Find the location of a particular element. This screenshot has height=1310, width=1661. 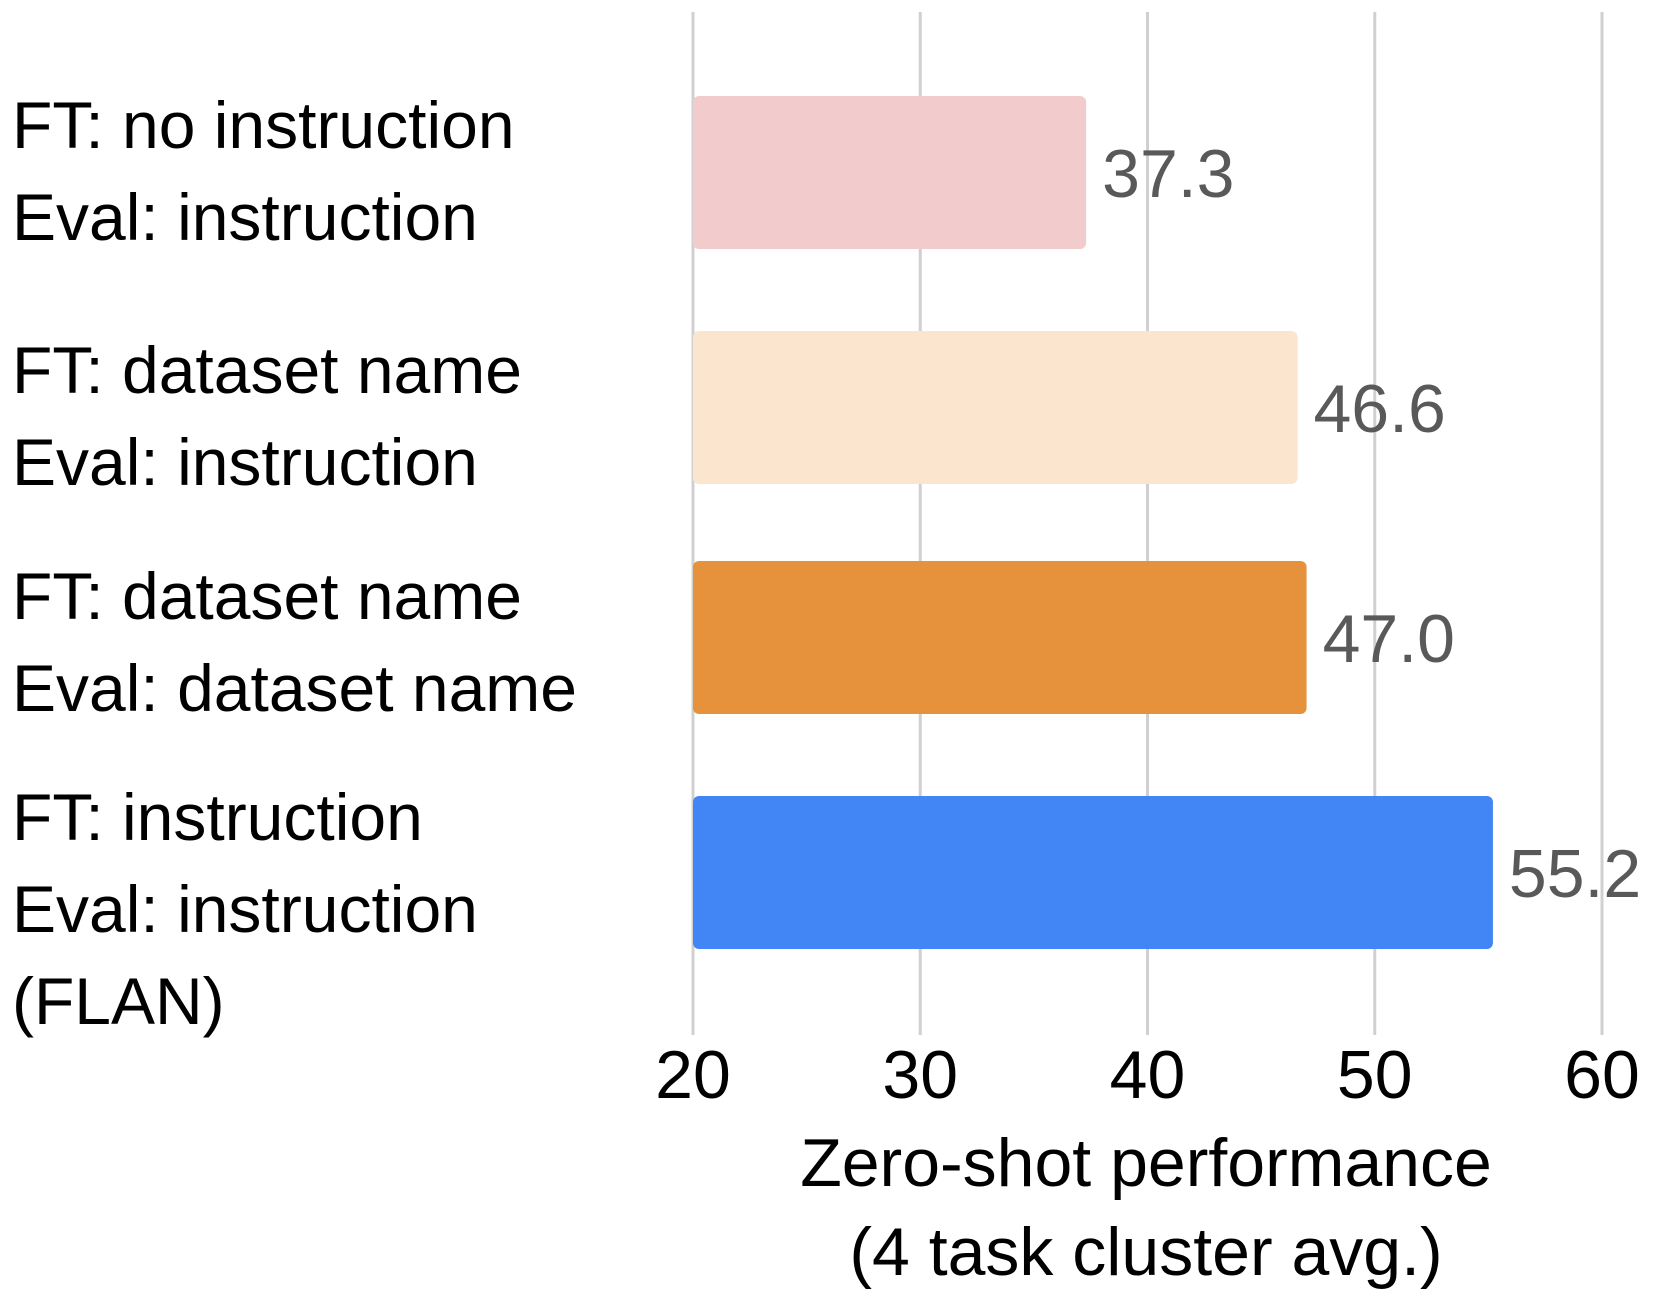

category-label-1-line-1: FT: no instruction is located at coordinates (263, 125).